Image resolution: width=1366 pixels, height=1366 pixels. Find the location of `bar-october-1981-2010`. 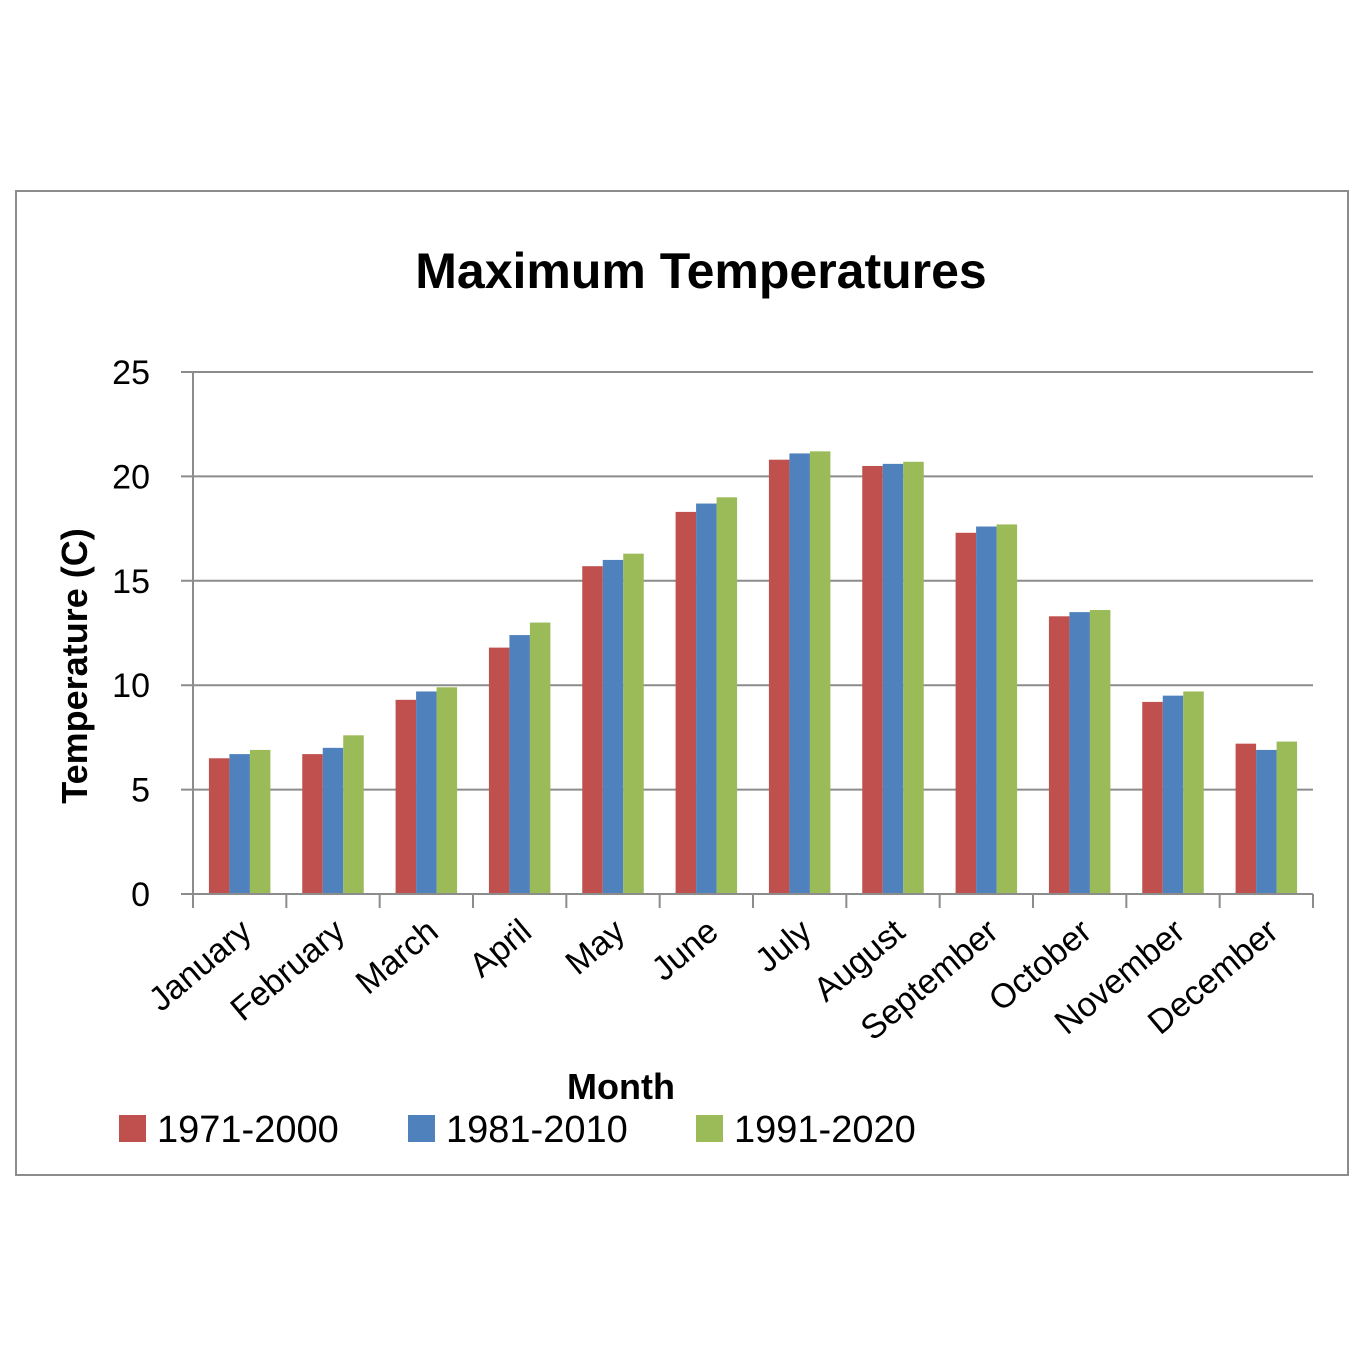

bar-october-1981-2010 is located at coordinates (1079, 753).